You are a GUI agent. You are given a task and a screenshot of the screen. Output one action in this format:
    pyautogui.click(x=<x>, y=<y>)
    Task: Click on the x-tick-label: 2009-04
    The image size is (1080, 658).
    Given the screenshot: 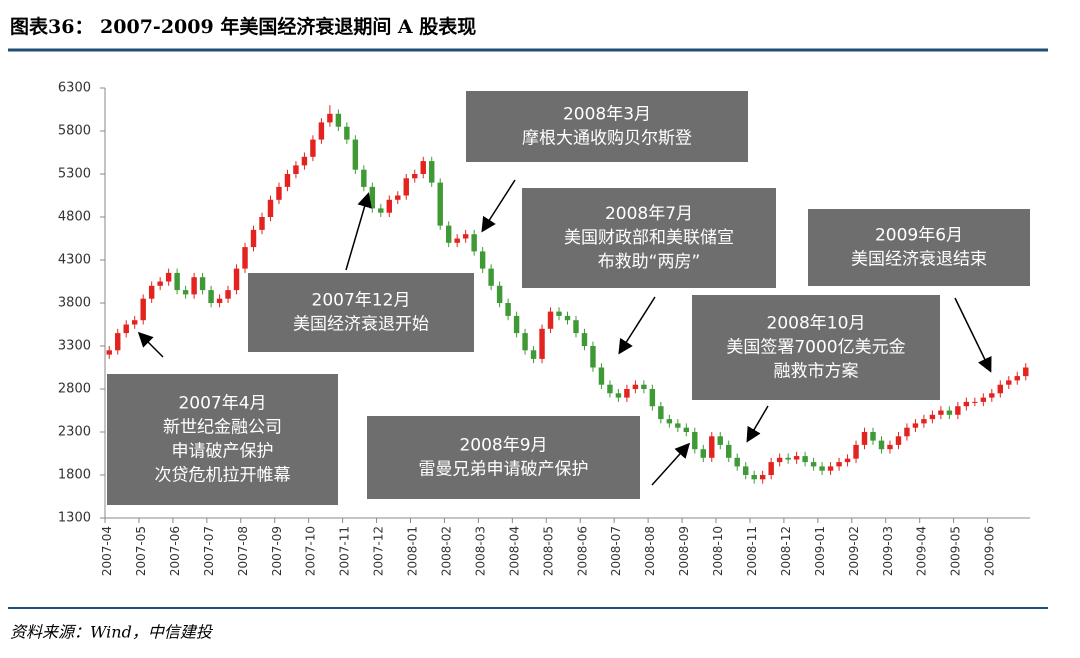 What is the action you would take?
    pyautogui.click(x=922, y=551)
    